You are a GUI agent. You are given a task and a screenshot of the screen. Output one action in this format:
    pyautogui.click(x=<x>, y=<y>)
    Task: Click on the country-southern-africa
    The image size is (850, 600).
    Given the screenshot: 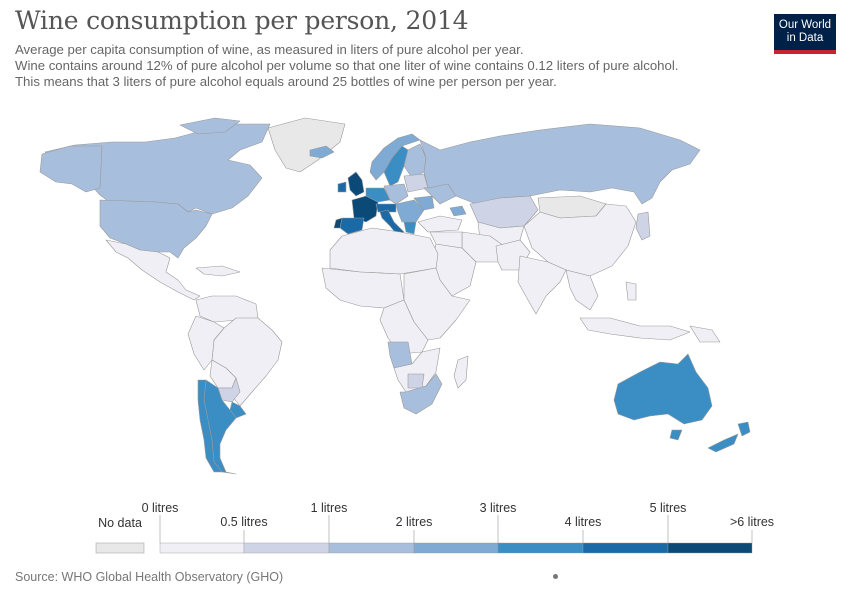 What is the action you would take?
    pyautogui.click(x=417, y=370)
    